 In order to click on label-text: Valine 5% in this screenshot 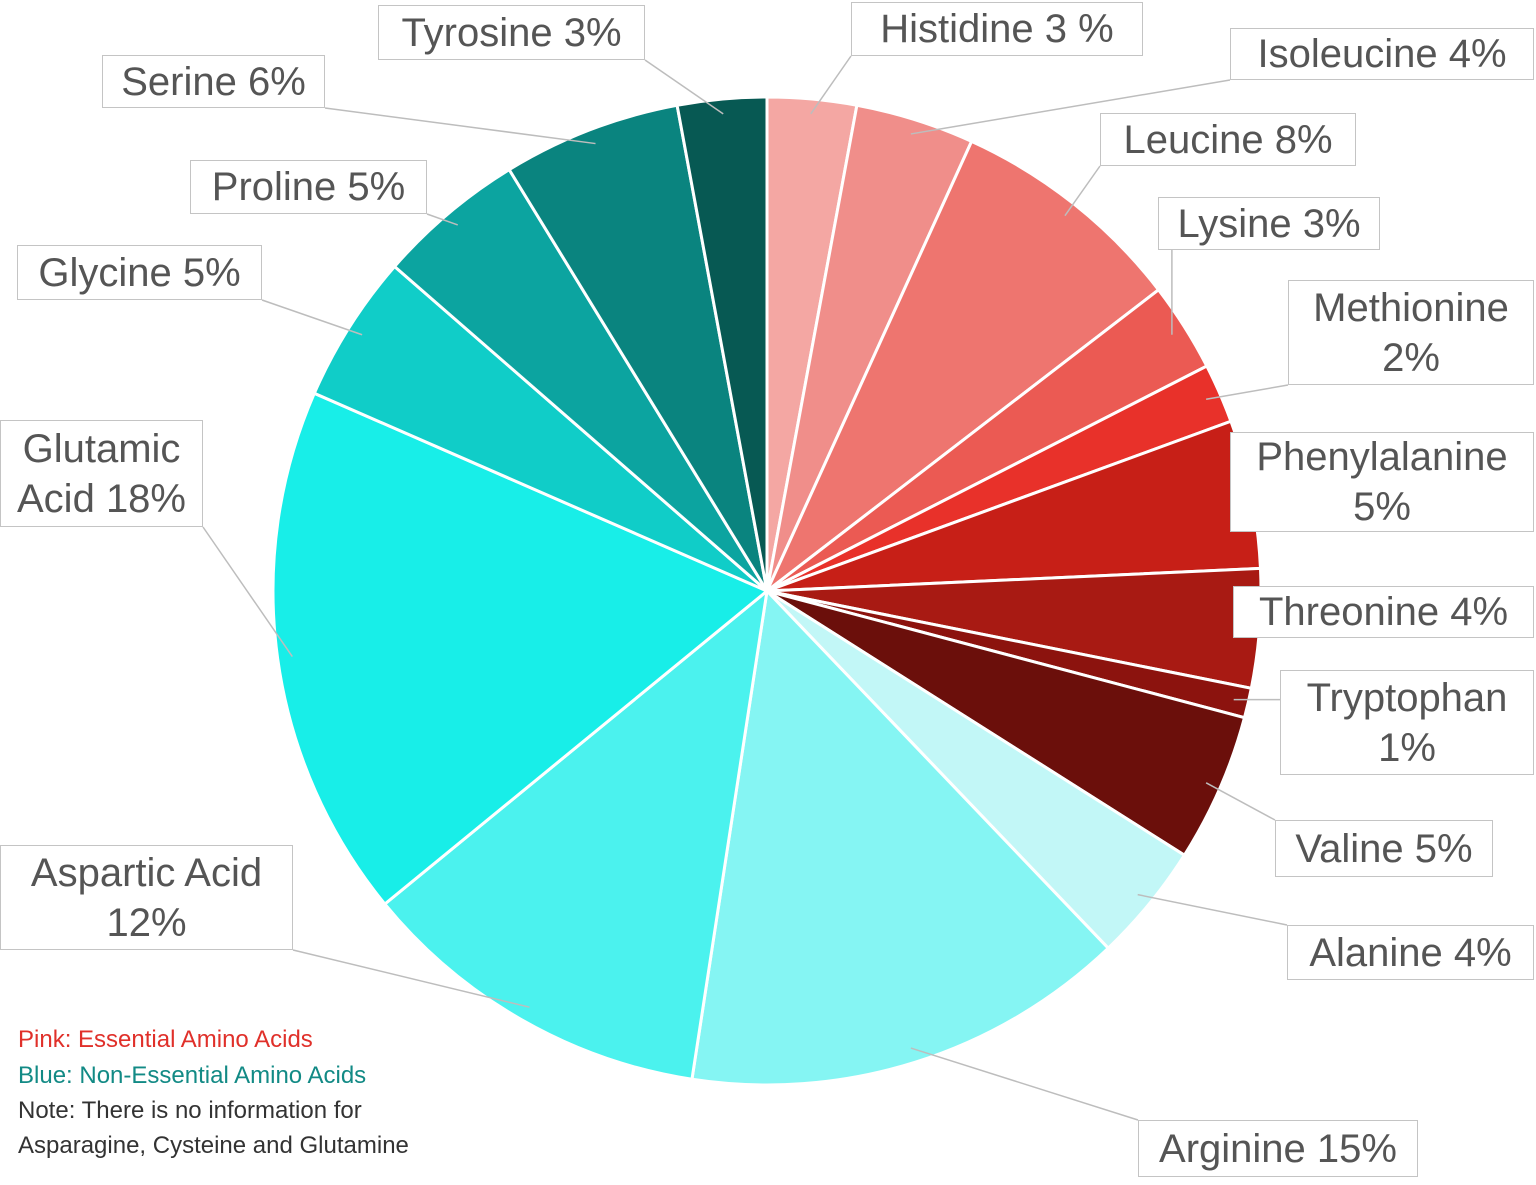, I will do `click(1383, 849)`.